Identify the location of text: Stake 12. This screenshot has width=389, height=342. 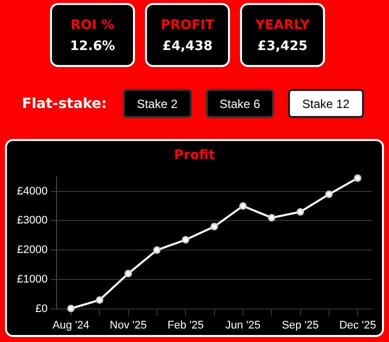
(326, 103).